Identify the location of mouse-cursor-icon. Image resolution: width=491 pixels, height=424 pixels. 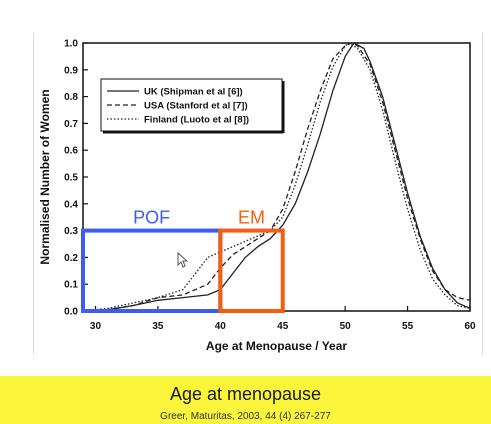
(183, 259).